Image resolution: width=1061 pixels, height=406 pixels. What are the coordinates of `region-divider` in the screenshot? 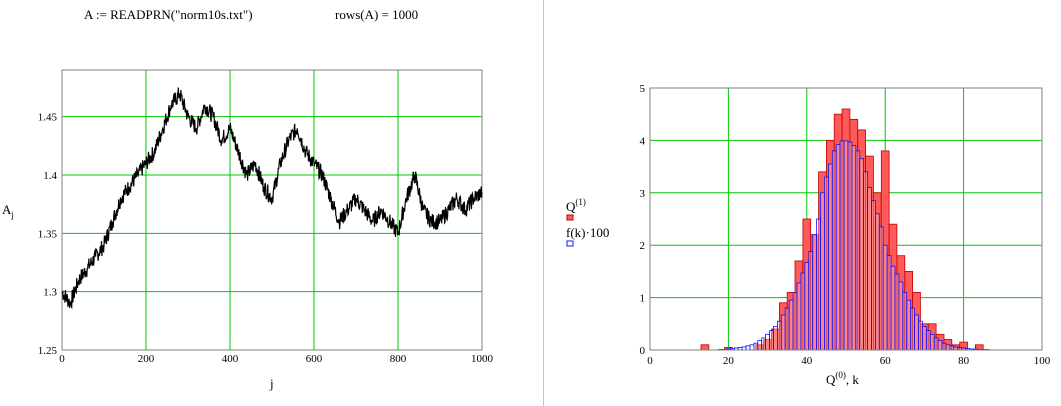 It's located at (543, 203).